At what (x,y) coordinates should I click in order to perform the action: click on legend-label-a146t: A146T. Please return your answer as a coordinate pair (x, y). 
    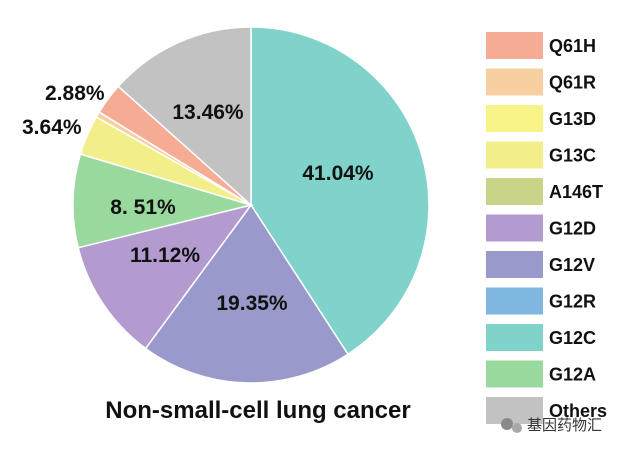
    Looking at the image, I should click on (576, 192).